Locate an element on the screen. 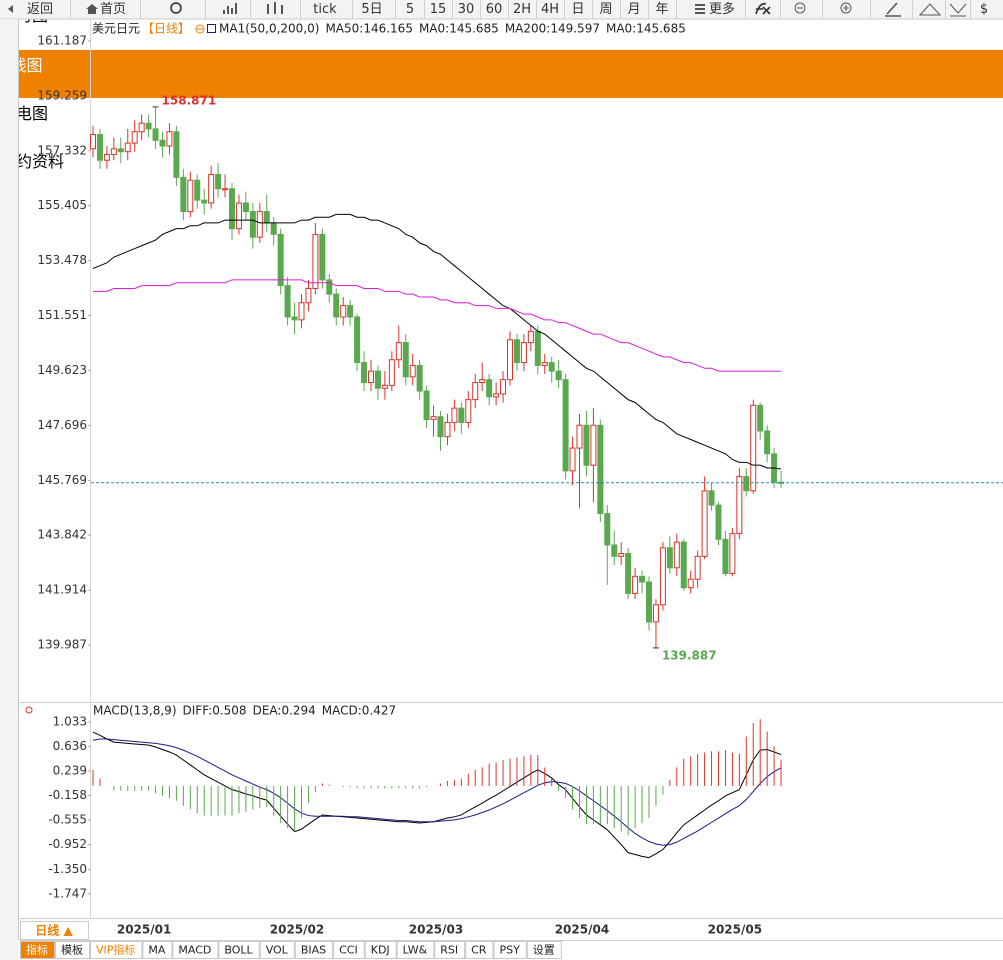 This screenshot has height=960, width=1003. toolbar-button: 5 is located at coordinates (410, 9).